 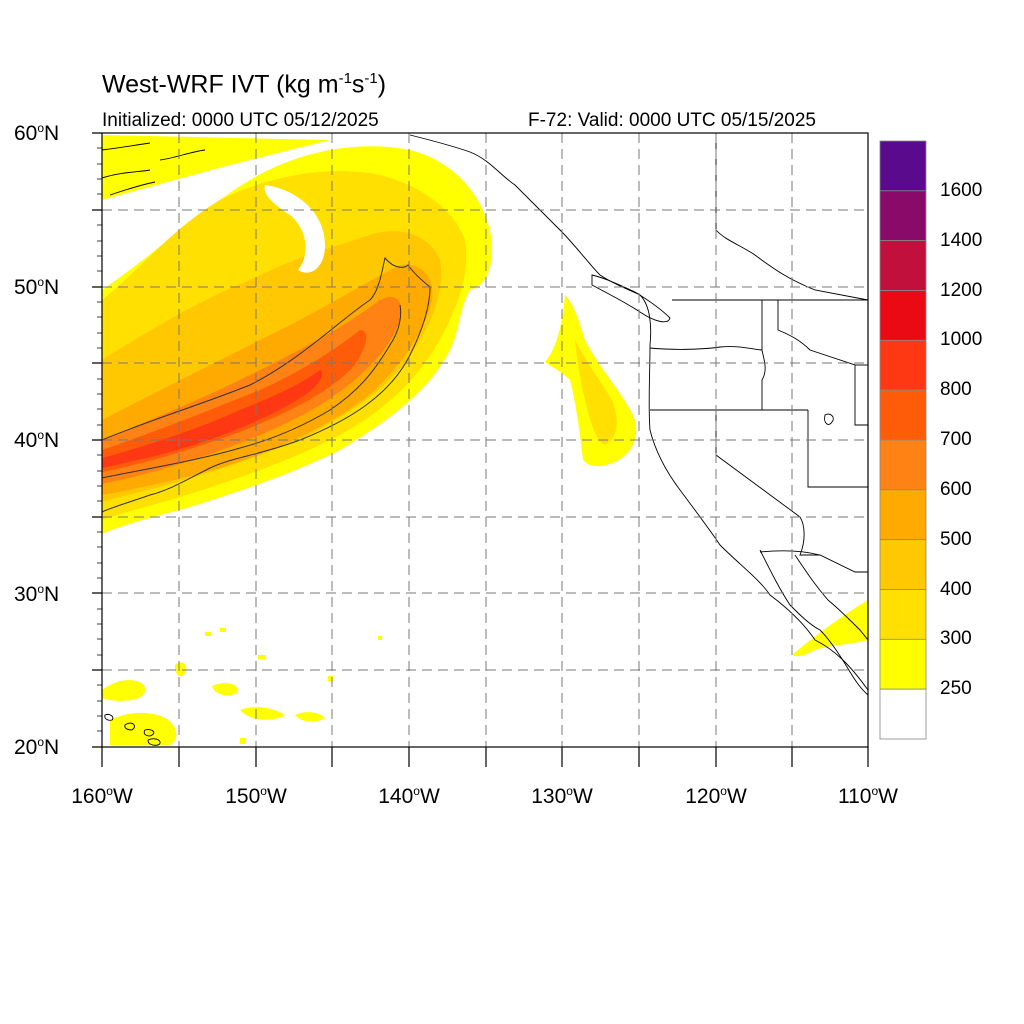 I want to click on colorbar-tick-label: 1000, so click(x=961, y=340).